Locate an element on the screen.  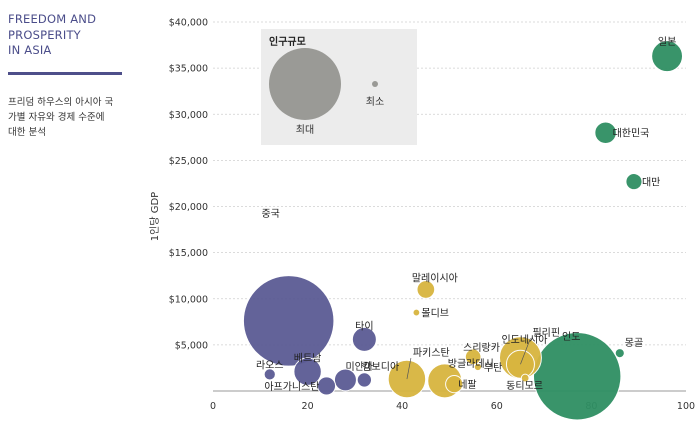
legend-title: 인구규모 is located at coordinates (287, 41).